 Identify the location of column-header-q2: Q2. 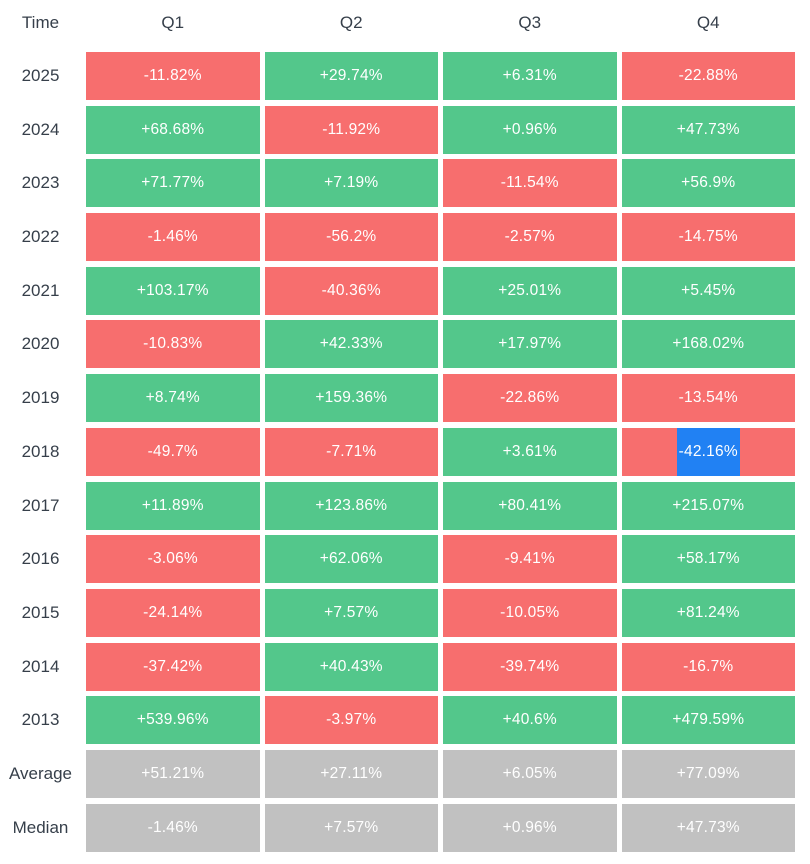
(351, 22).